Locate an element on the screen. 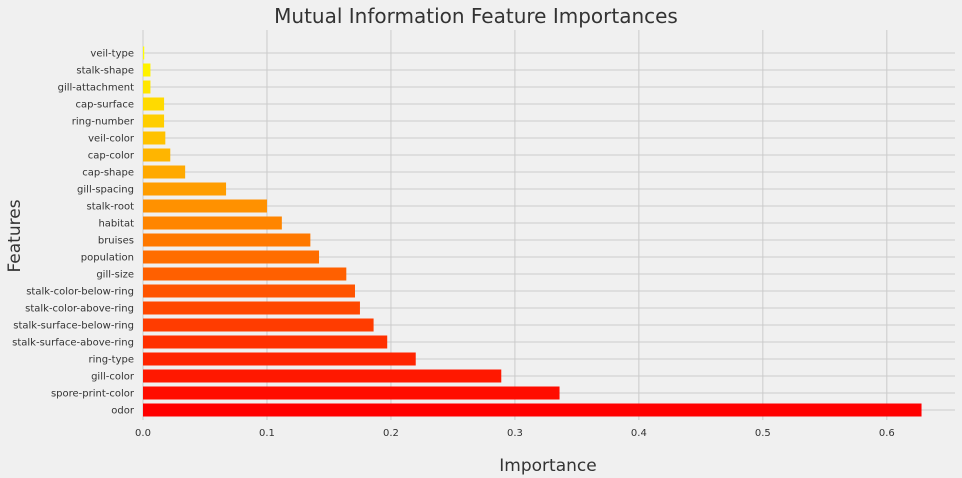  x-tick-labels: 0.0 0.1 0.2 0.3 0.4 0.5 0.6 is located at coordinates (515, 433).